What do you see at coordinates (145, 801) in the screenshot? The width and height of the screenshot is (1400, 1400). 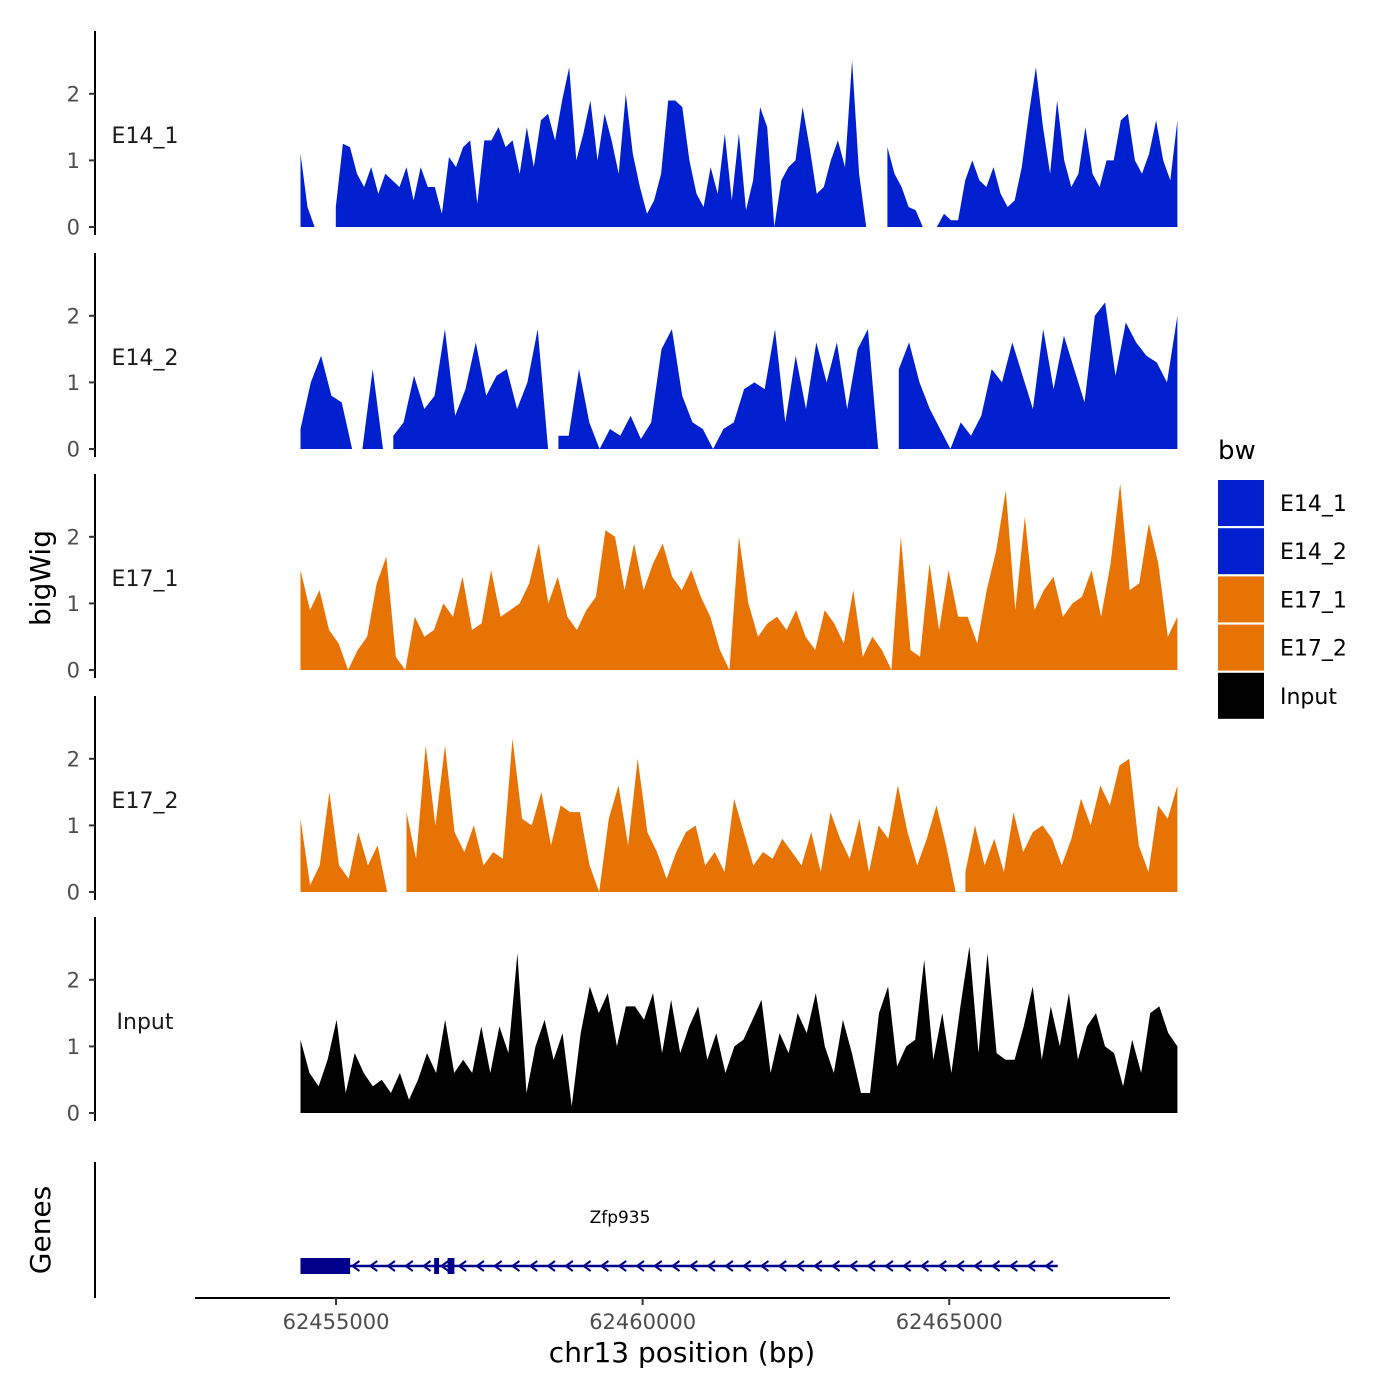 I see `track-label: E17_2` at bounding box center [145, 801].